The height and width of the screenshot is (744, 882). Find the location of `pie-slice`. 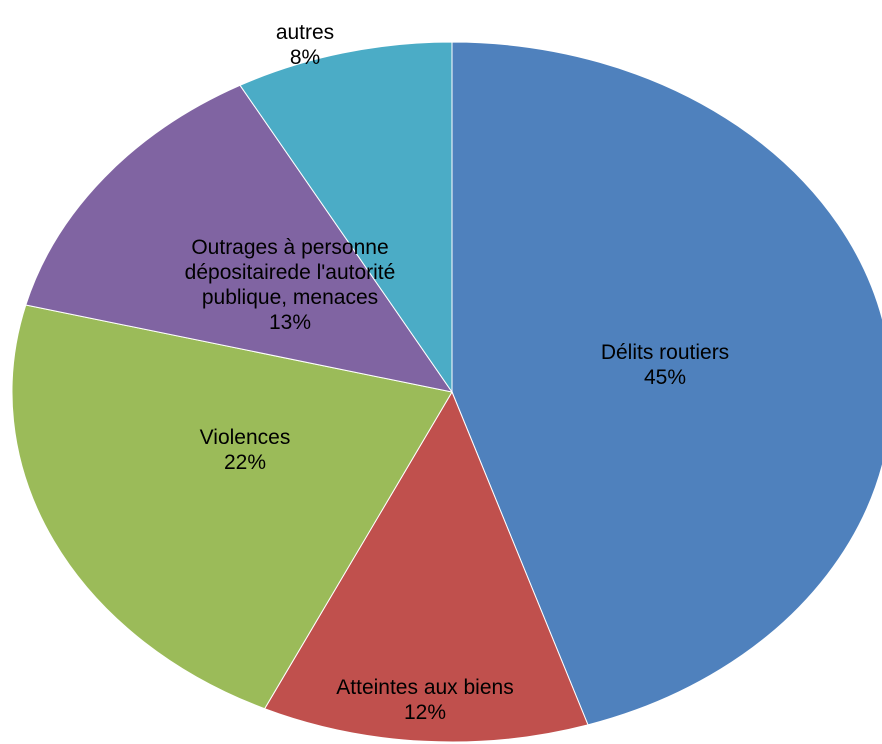

pie-slice is located at coordinates (346, 217).